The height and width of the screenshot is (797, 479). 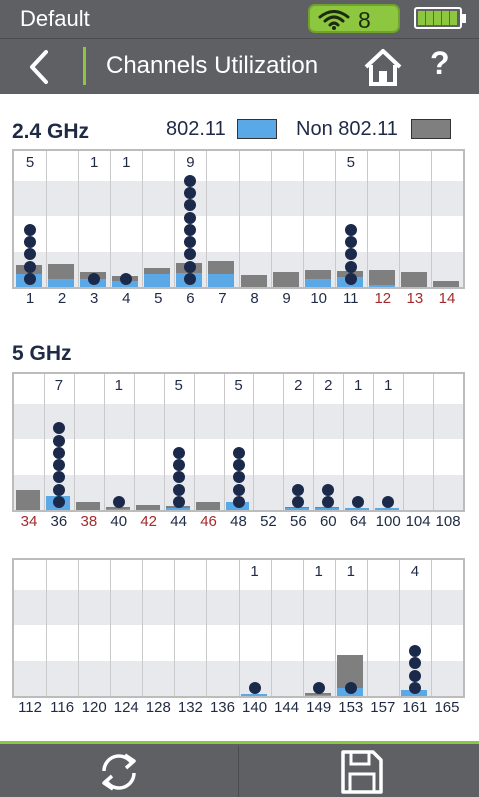 I want to click on channel-label: 42, so click(x=149, y=521).